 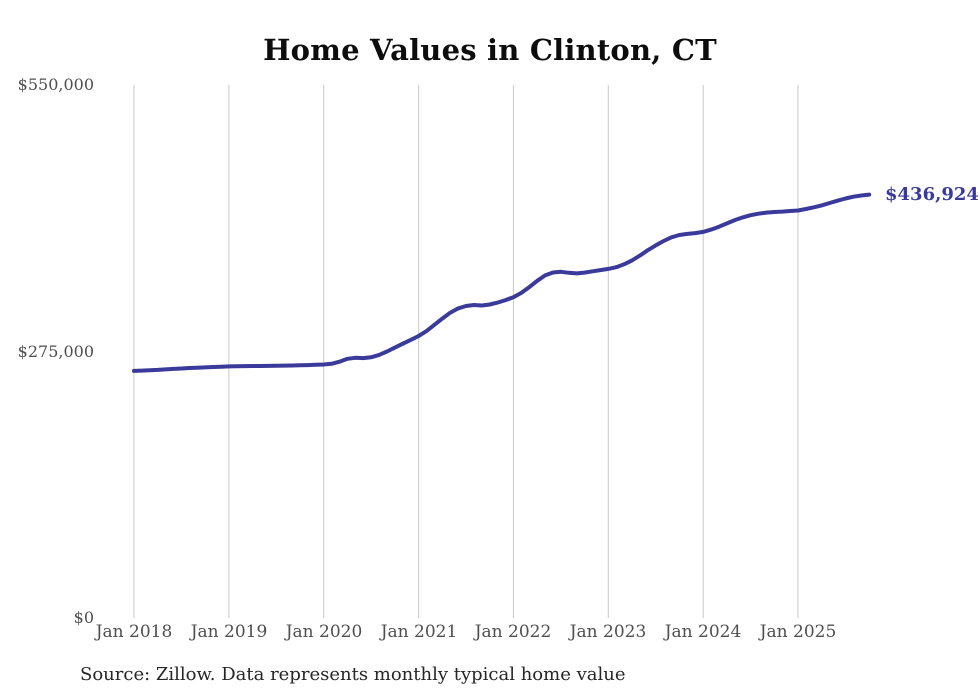 I want to click on latest-value-label: $436,924, so click(x=932, y=194).